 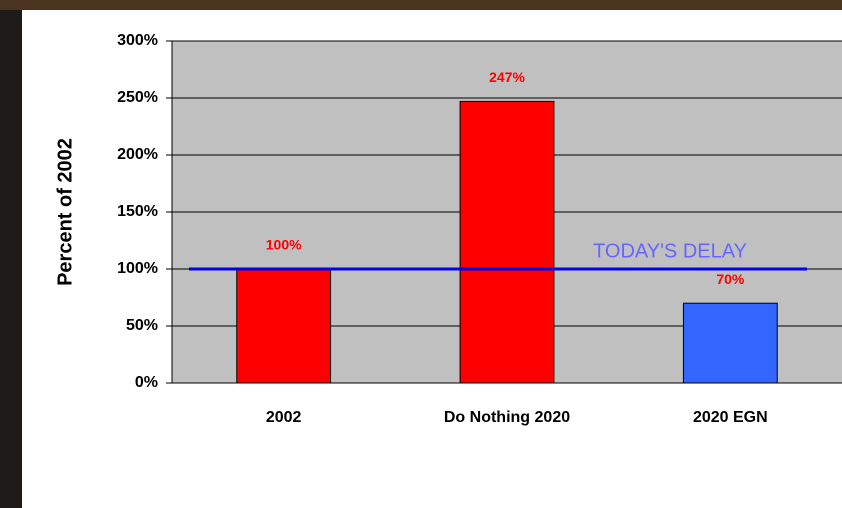 I want to click on x-tick-label: 2020 EGN, so click(x=730, y=417).